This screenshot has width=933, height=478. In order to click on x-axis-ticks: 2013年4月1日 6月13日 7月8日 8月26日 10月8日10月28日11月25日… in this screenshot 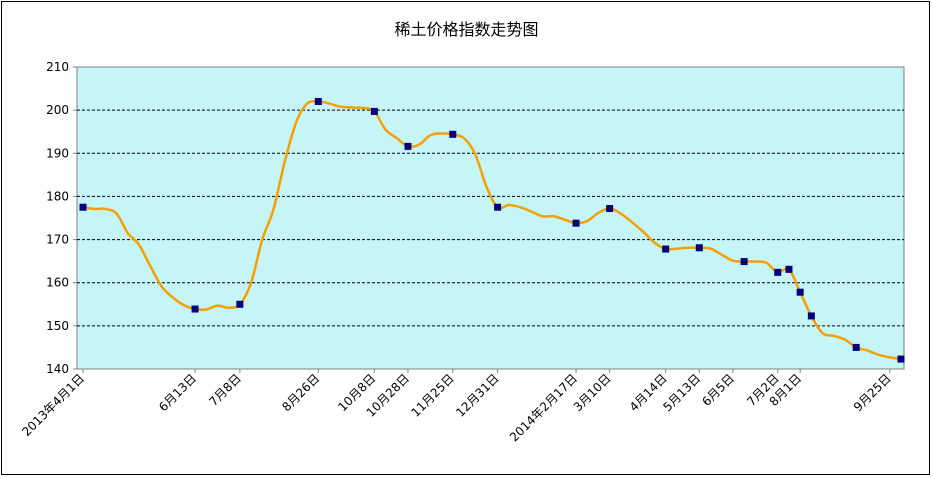, I will do `click(456, 406)`.